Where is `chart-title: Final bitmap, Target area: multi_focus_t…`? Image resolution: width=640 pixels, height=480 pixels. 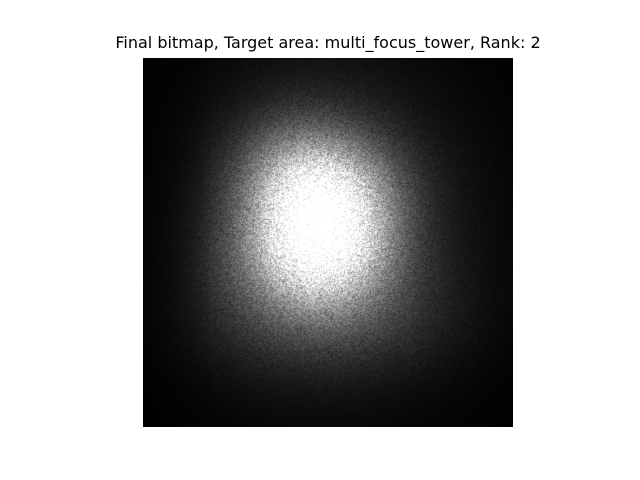 chart-title: Final bitmap, Target area: multi_focus_t… is located at coordinates (328, 42).